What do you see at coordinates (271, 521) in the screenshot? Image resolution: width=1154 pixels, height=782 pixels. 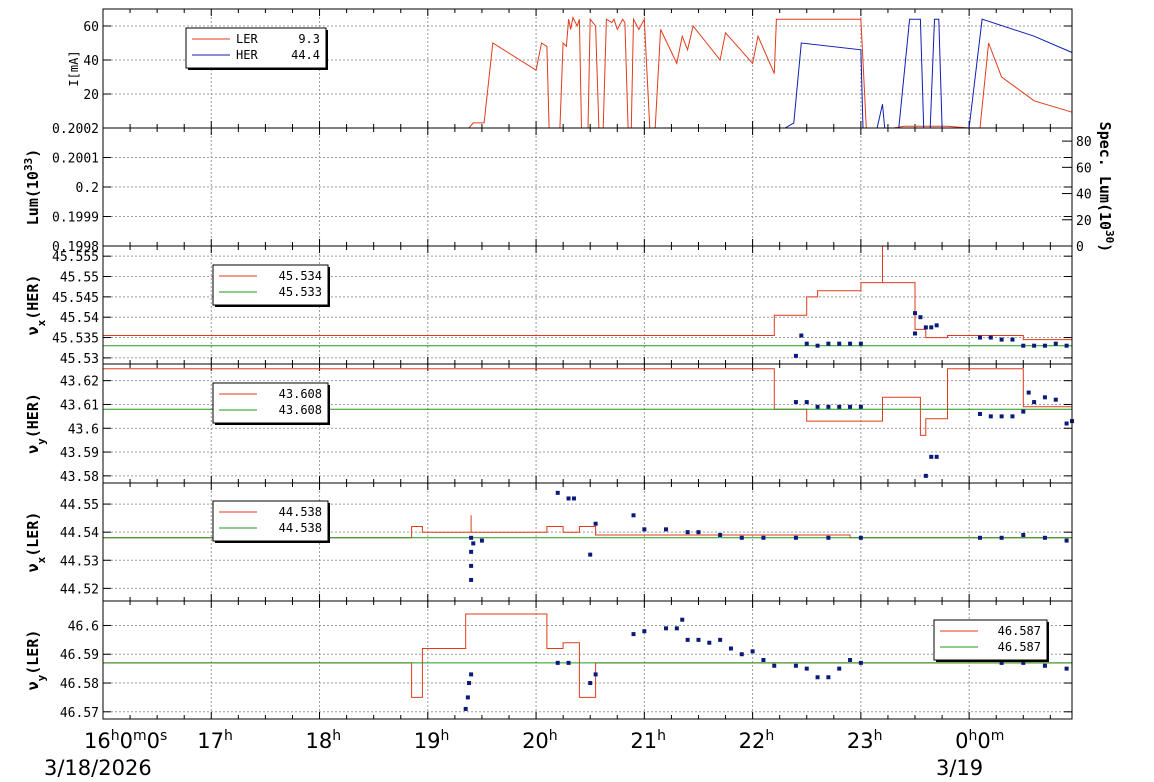 I see `legend: 44.538 44.538` at bounding box center [271, 521].